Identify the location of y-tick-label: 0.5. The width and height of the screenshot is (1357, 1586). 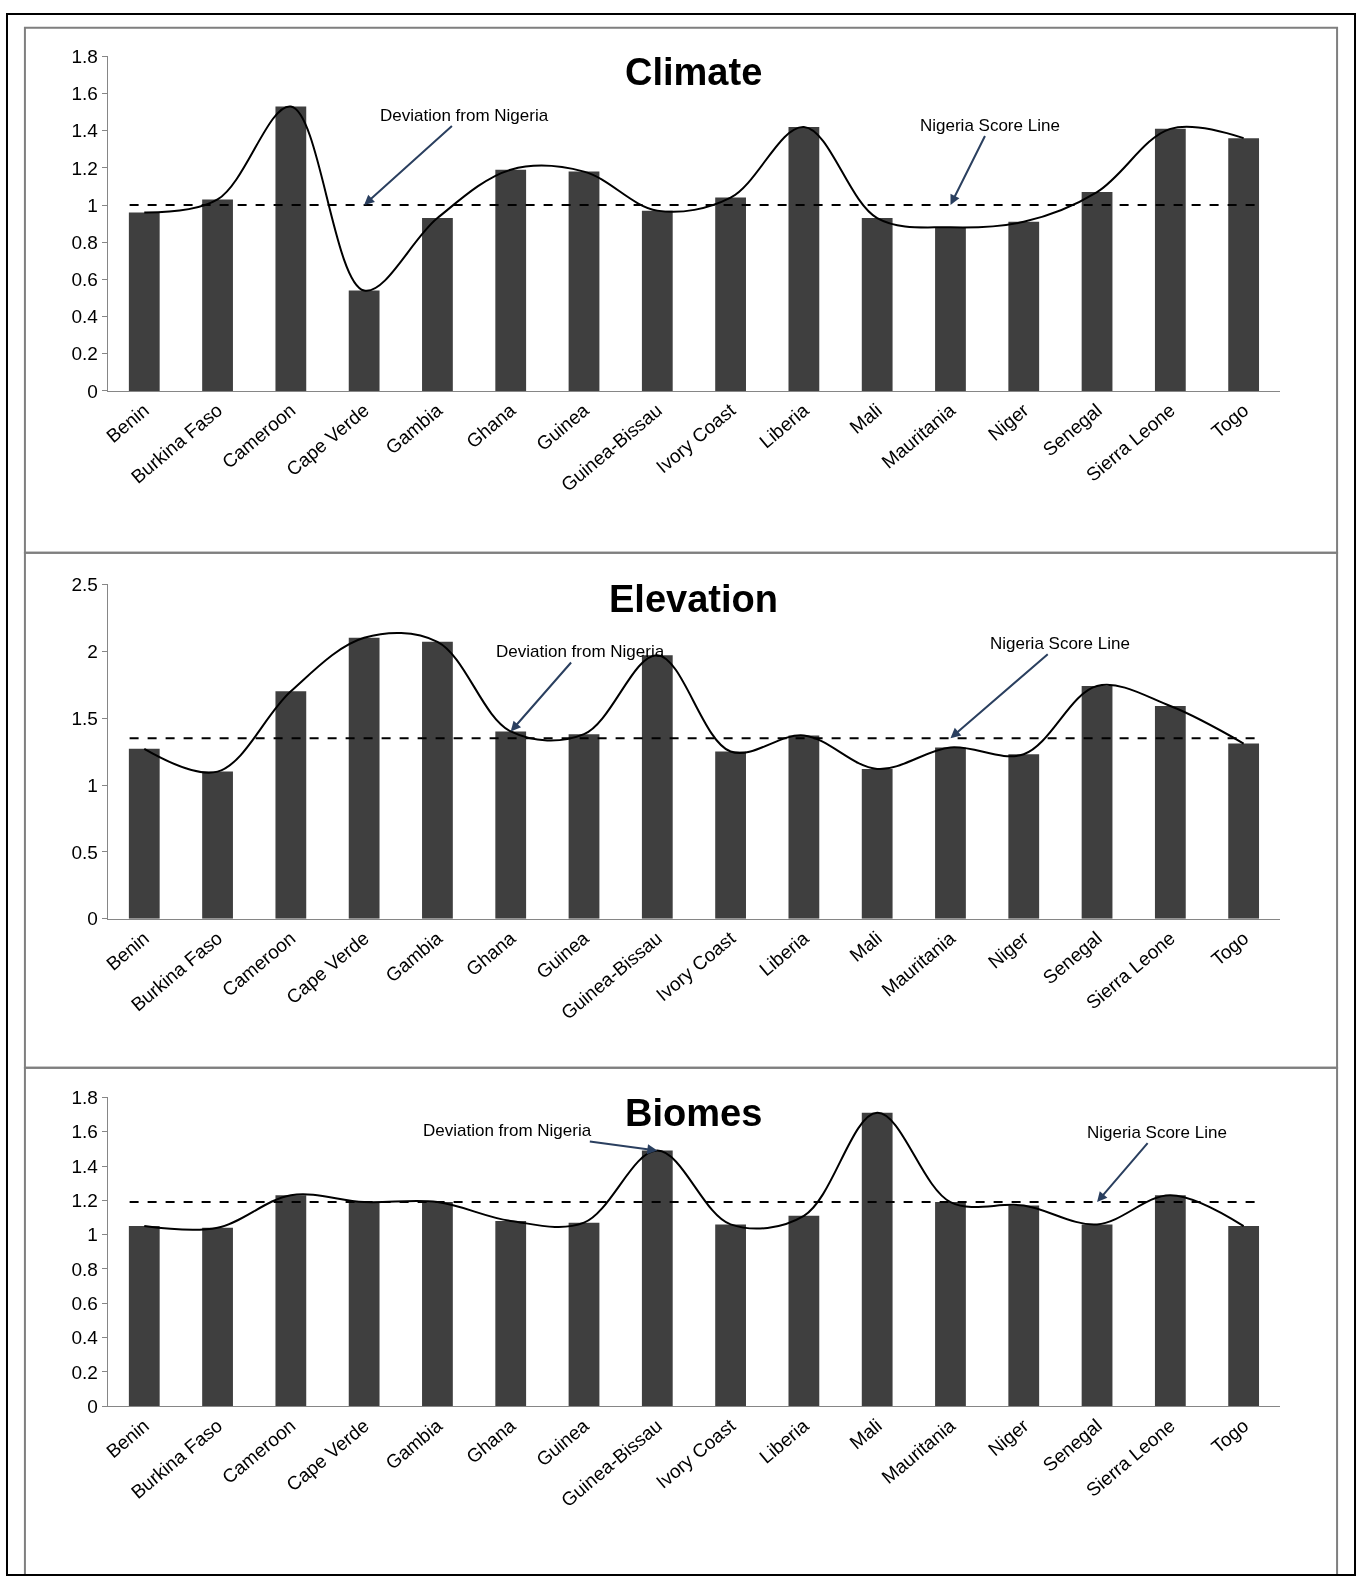
(84, 852).